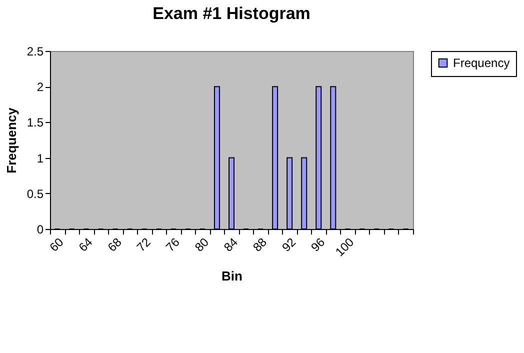  Describe the element at coordinates (232, 276) in the screenshot. I see `x-axis-title: Bin` at that location.